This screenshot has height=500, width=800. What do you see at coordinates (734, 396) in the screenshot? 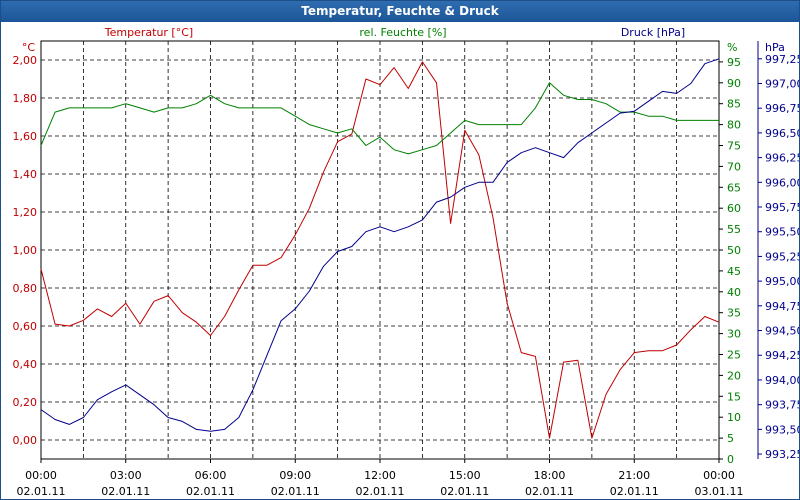
I see `humidity-tick-label: 15` at bounding box center [734, 396].